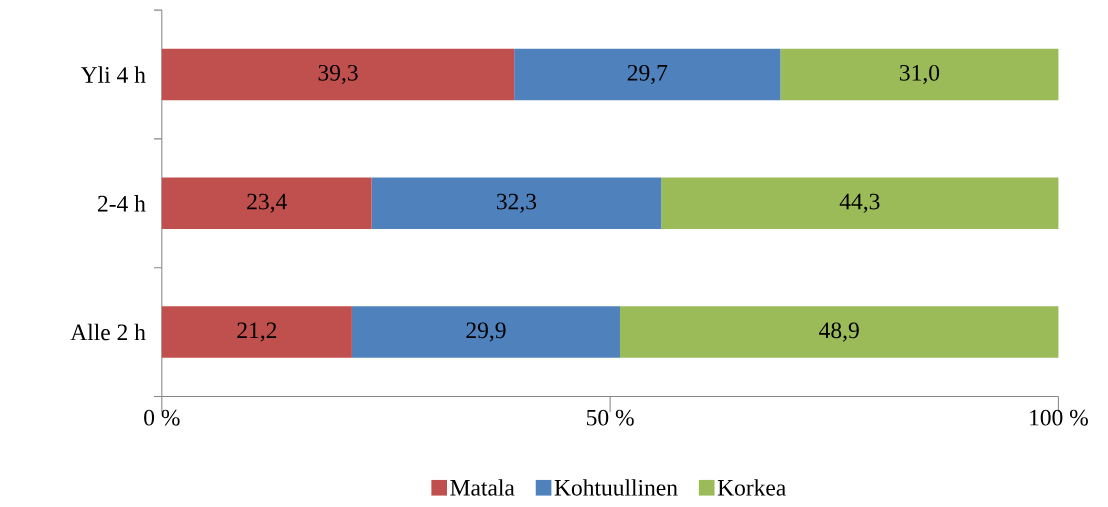  Describe the element at coordinates (751, 487) in the screenshot. I see `legend-label: Korkea` at that location.